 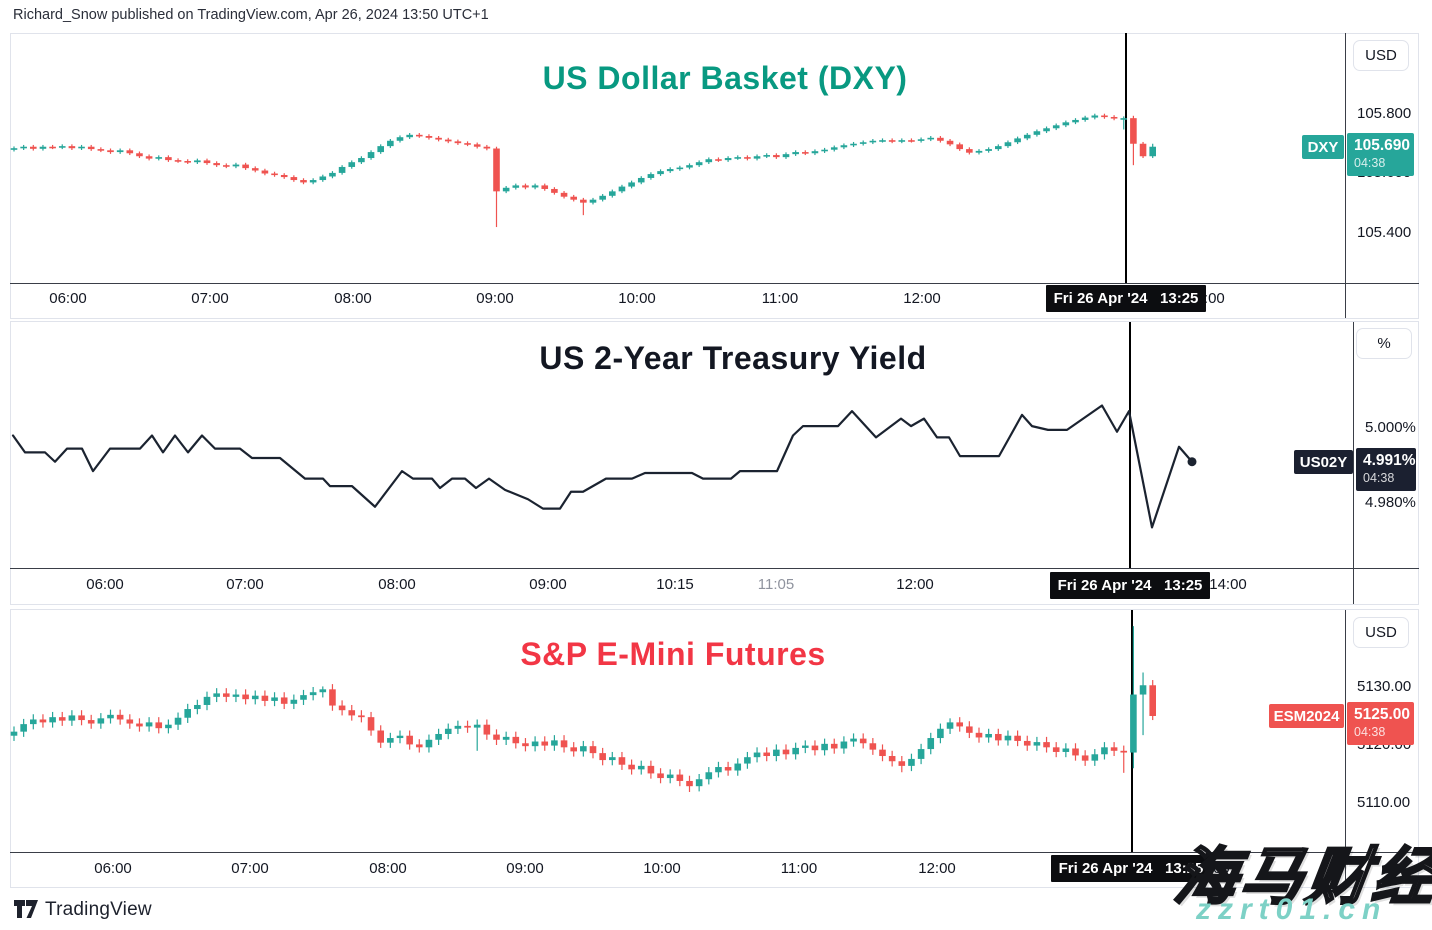 What do you see at coordinates (1384, 686) in the screenshot?
I see `price-tick-label: 5130.00` at bounding box center [1384, 686].